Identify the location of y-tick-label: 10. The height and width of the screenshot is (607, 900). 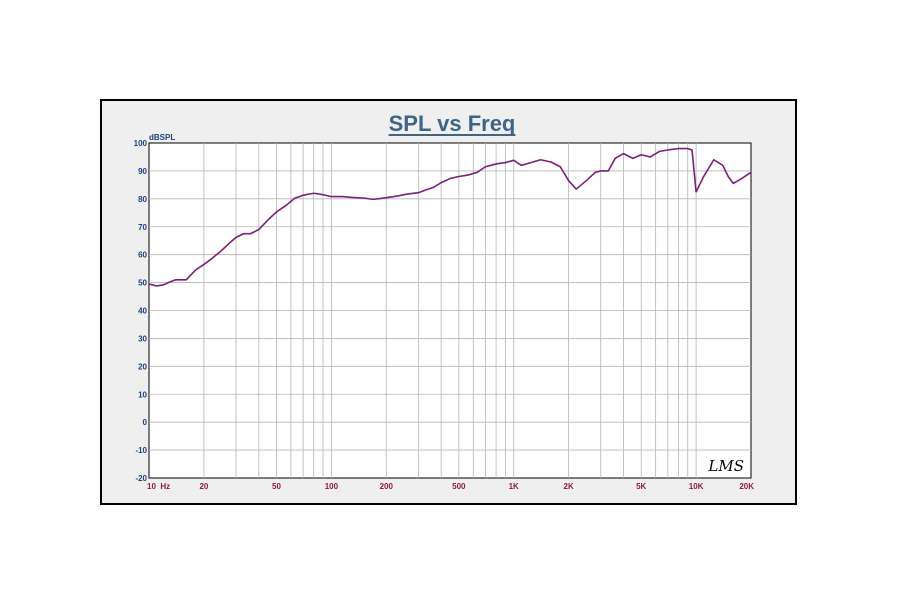
(142, 394).